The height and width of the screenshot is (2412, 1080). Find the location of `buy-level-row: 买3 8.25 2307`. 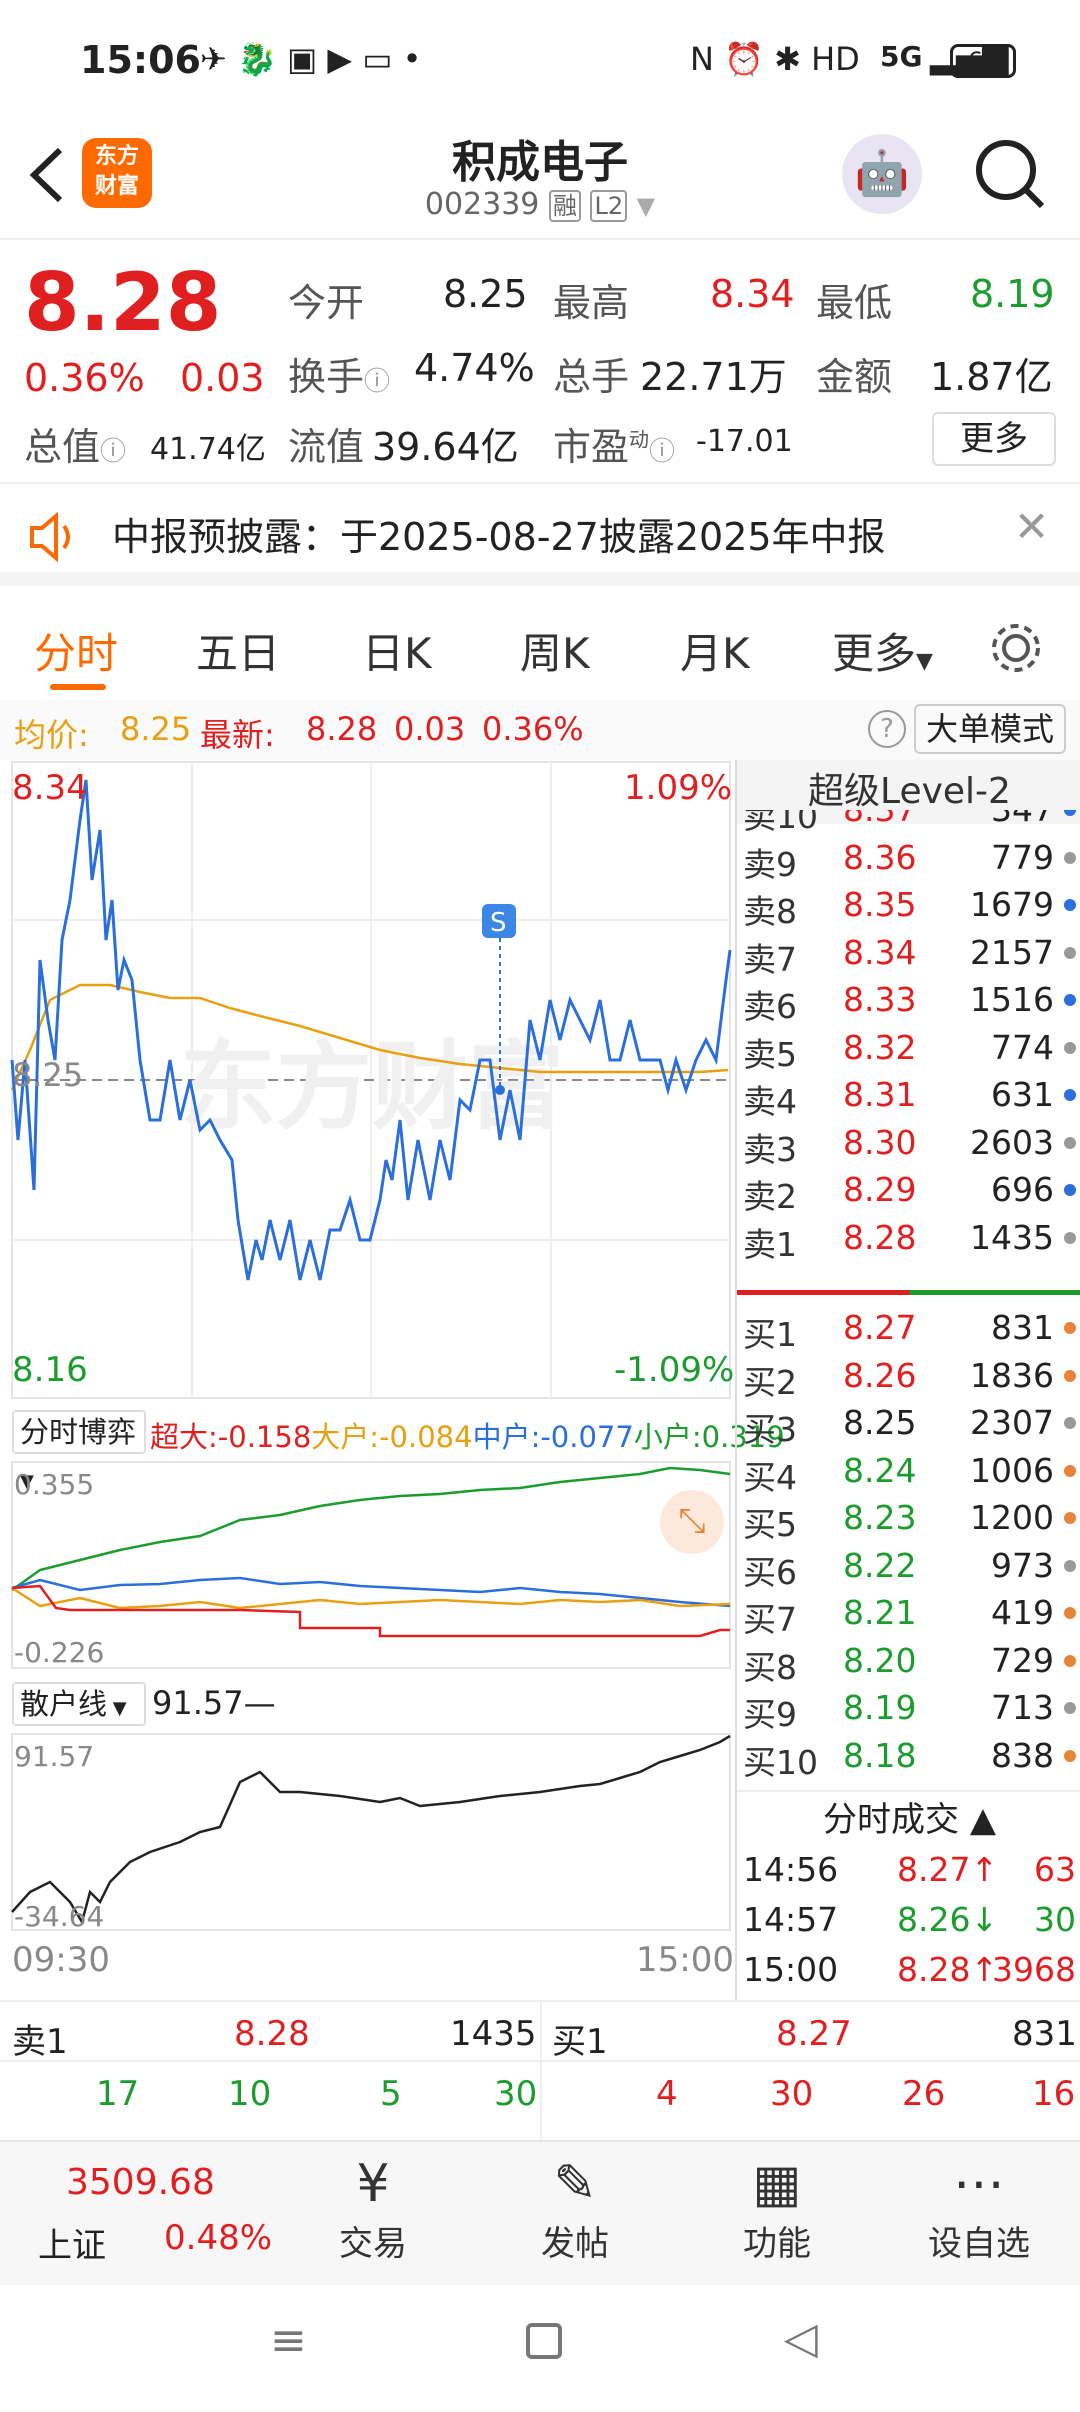

buy-level-row: 买3 8.25 2307 is located at coordinates (908, 1426).